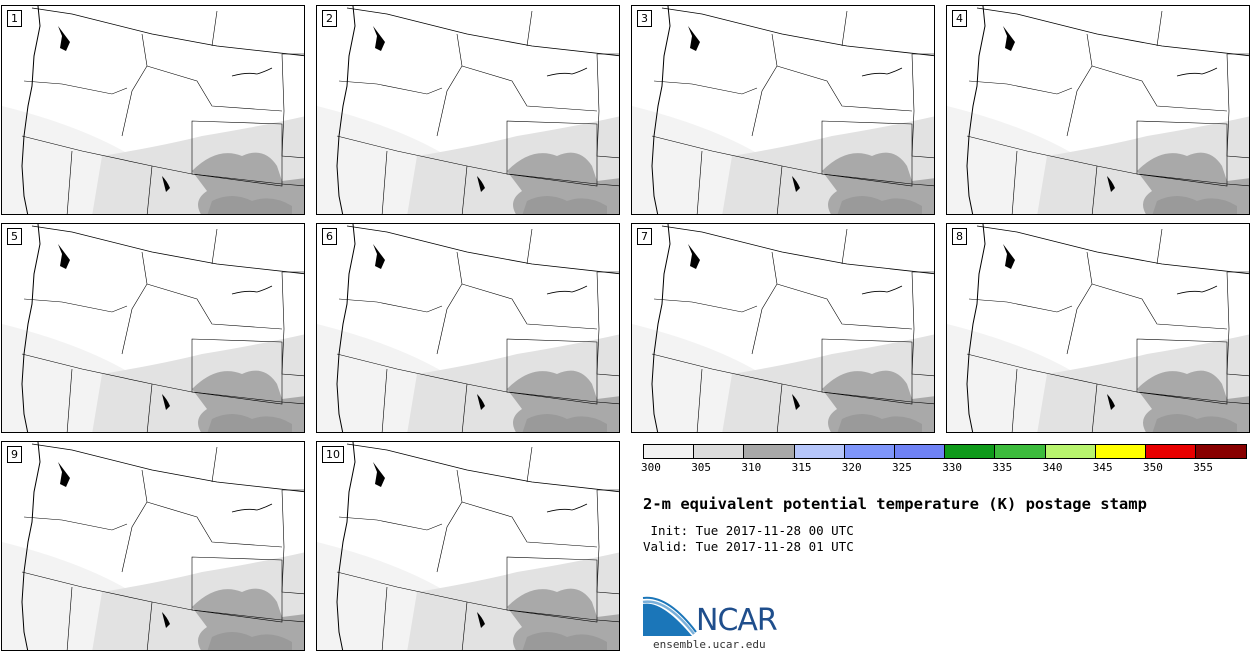 This screenshot has width=1260, height=653. Describe the element at coordinates (701, 467) in the screenshot. I see `colorbar-tick: 305` at that location.